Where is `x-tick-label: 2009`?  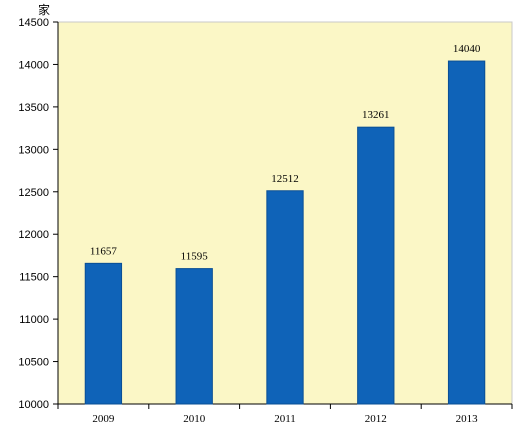 x-tick-label: 2009 is located at coordinates (103, 419).